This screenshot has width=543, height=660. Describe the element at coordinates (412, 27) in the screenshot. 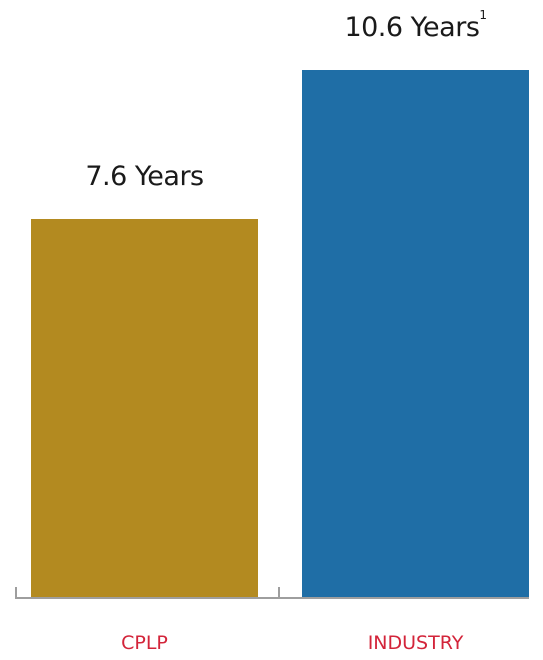

I see `data-label-text: 10.6 Years` at that location.